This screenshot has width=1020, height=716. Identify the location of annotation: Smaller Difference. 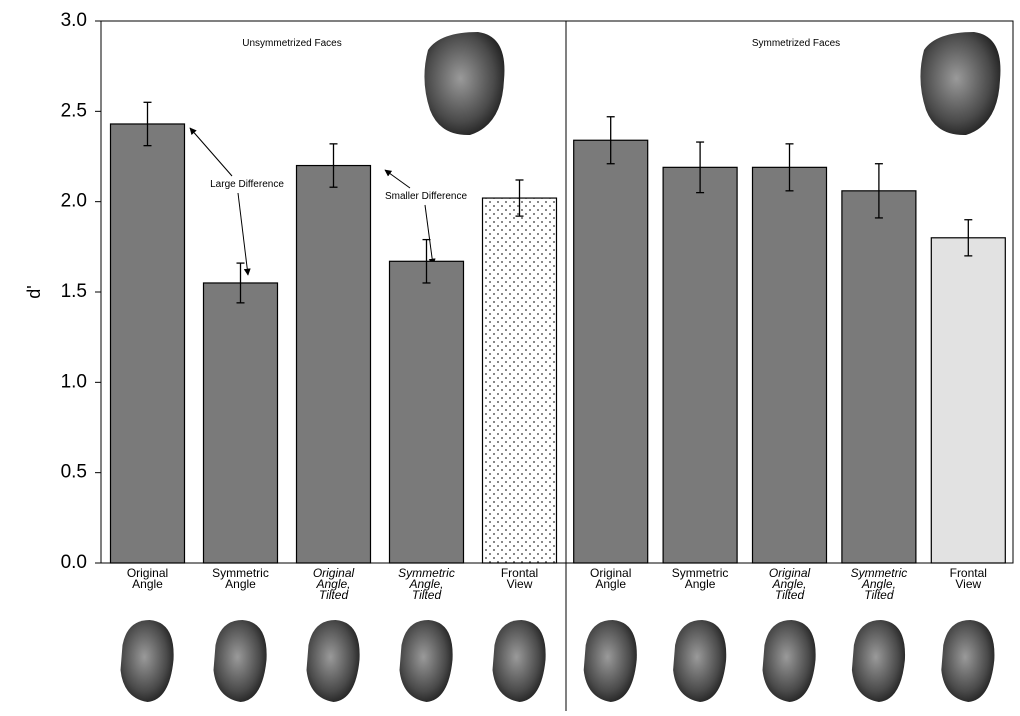
(426, 196).